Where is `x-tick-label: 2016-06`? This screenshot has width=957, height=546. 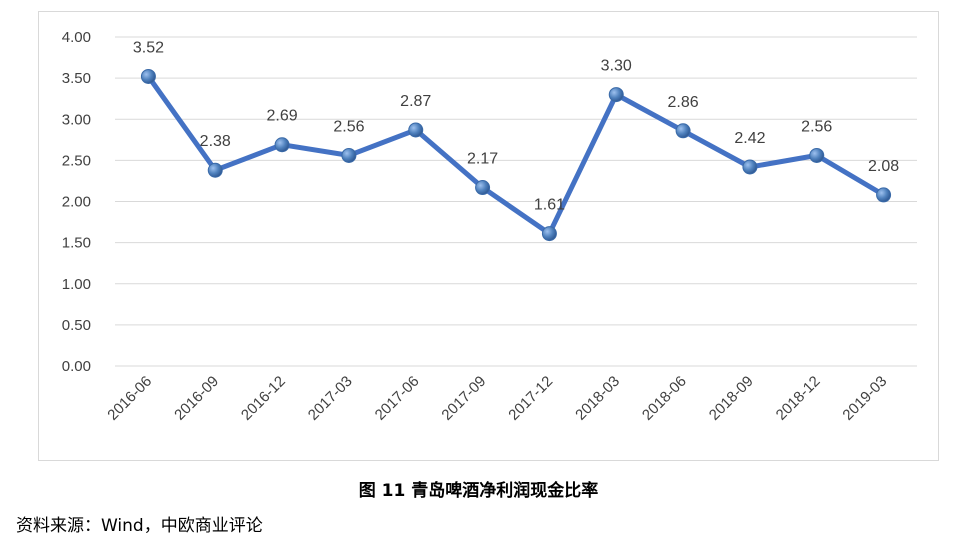 x-tick-label: 2016-06 is located at coordinates (129, 398).